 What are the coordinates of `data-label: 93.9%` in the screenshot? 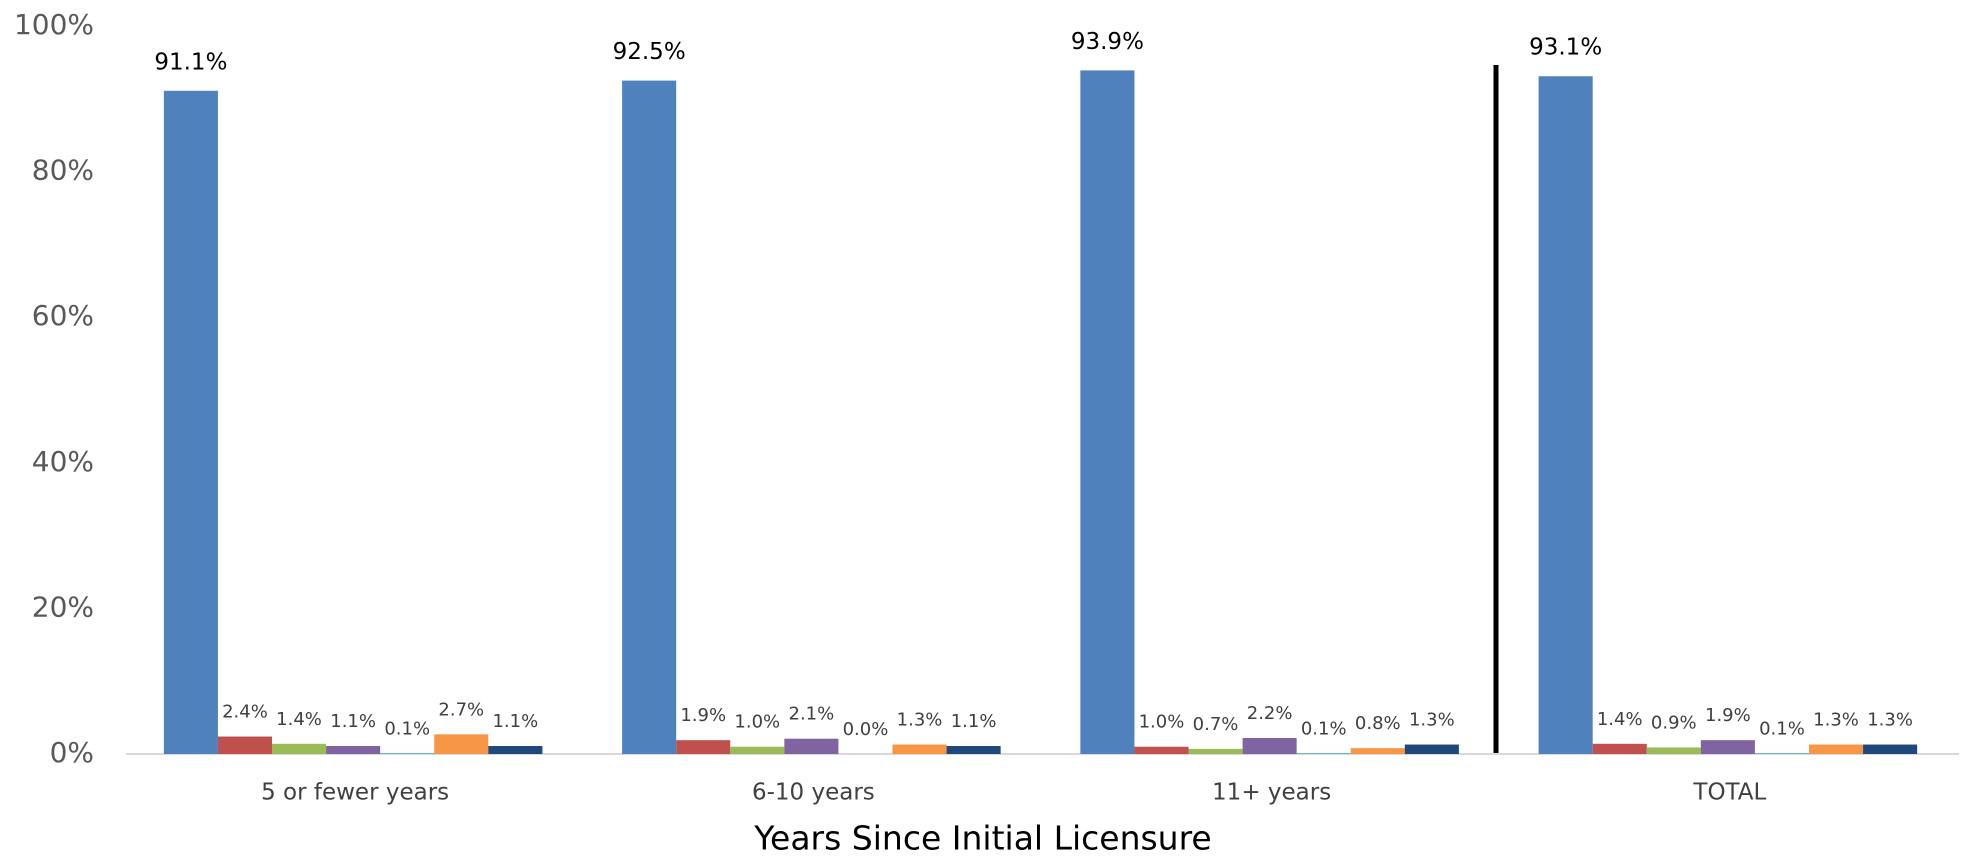 It's located at (1107, 42).